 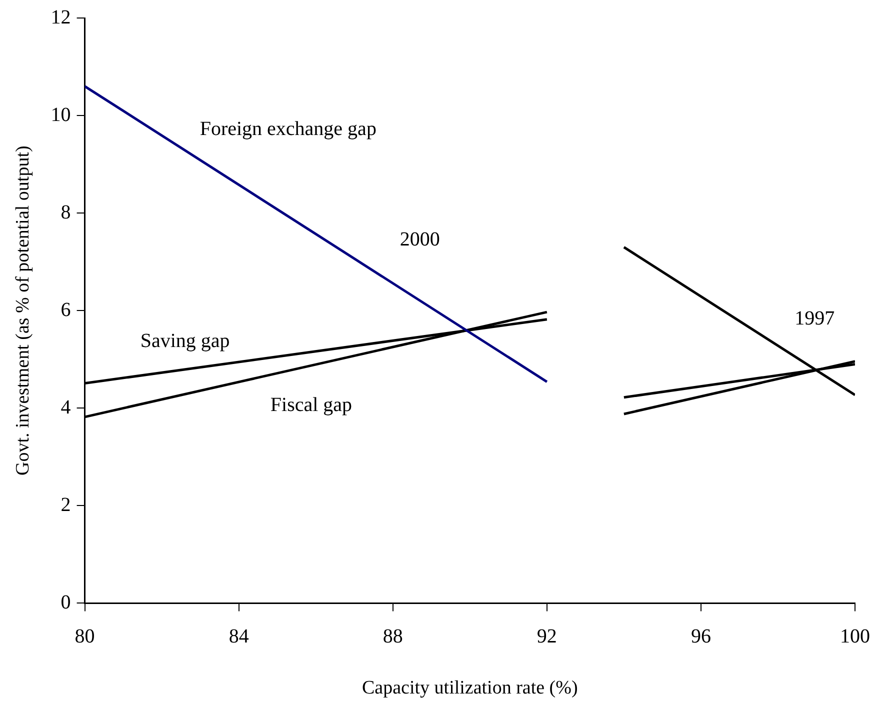 What do you see at coordinates (65, 505) in the screenshot?
I see `y-tick-label: 2` at bounding box center [65, 505].